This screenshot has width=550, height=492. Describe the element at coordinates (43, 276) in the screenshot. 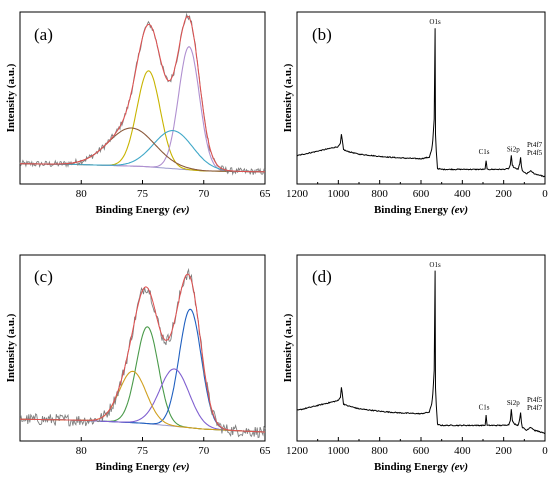

I see `panel-label: (c)` at that location.